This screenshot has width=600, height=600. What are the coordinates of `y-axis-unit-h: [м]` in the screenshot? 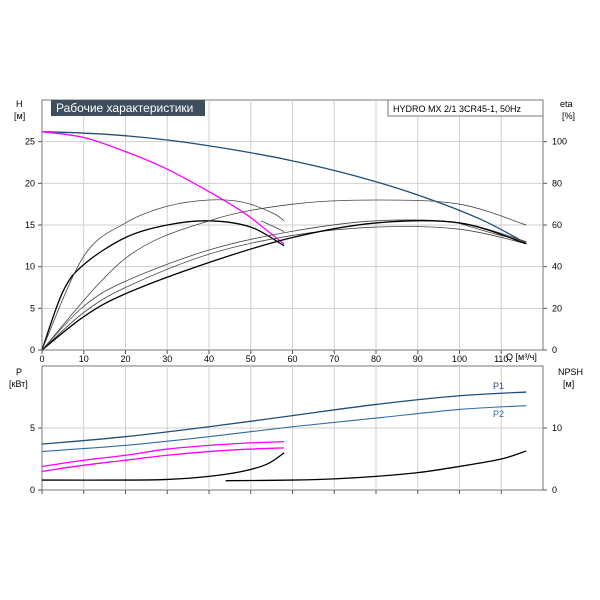 It's located at (19, 116).